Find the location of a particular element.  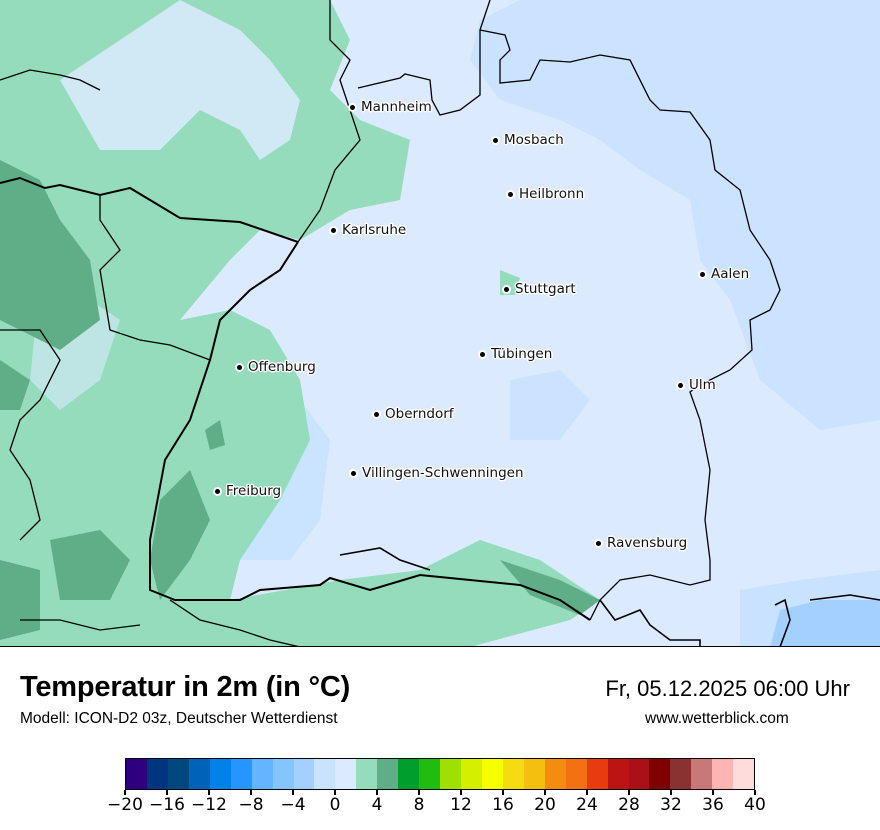

city-mannheim: Mannheim is located at coordinates (391, 107).